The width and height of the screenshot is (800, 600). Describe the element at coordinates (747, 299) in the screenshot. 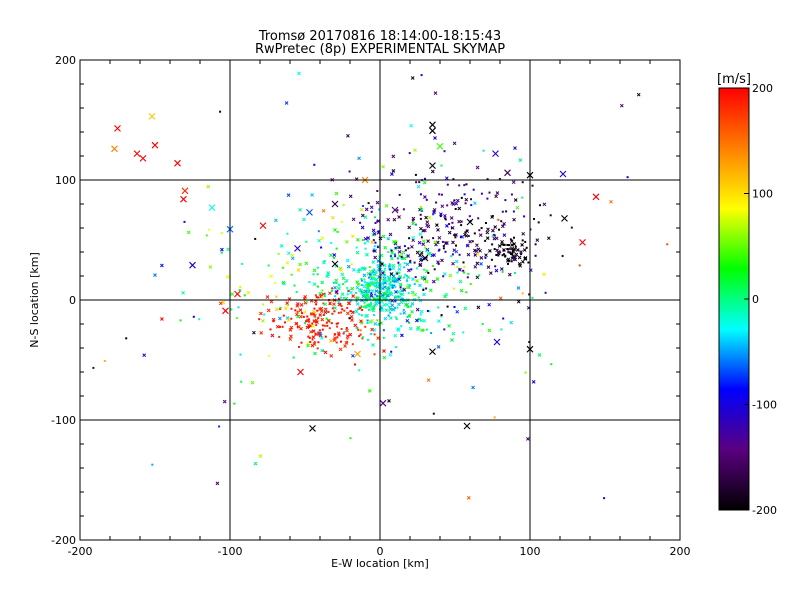

I see `colorbar: 200 100 0 -100 -200` at that location.